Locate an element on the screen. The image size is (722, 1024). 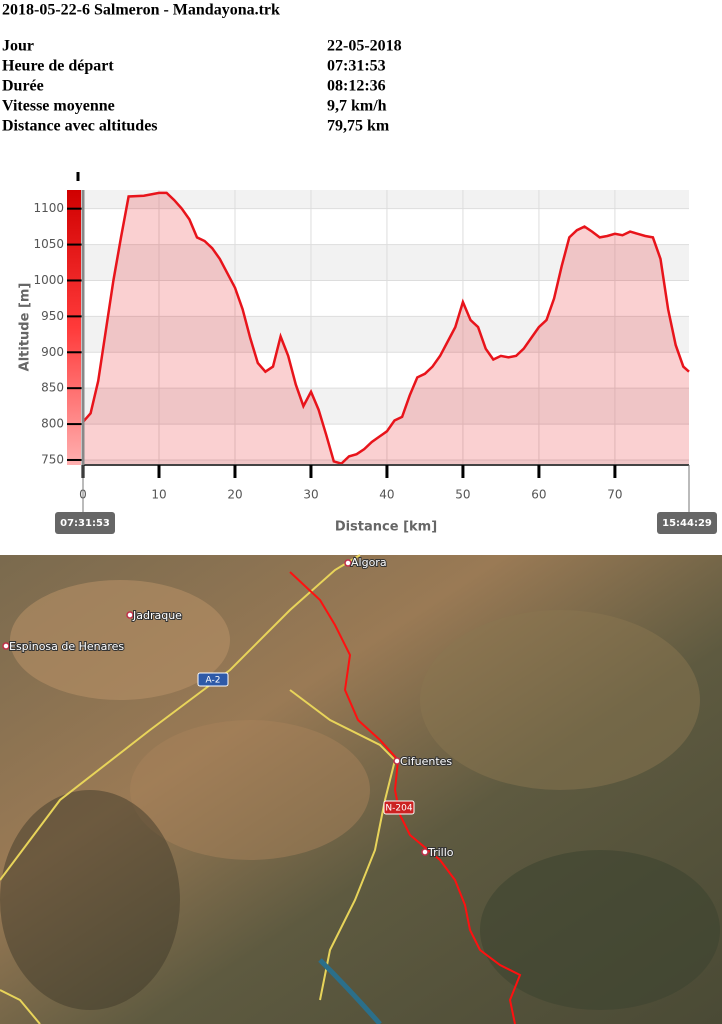
route is located at coordinates (405, 797).